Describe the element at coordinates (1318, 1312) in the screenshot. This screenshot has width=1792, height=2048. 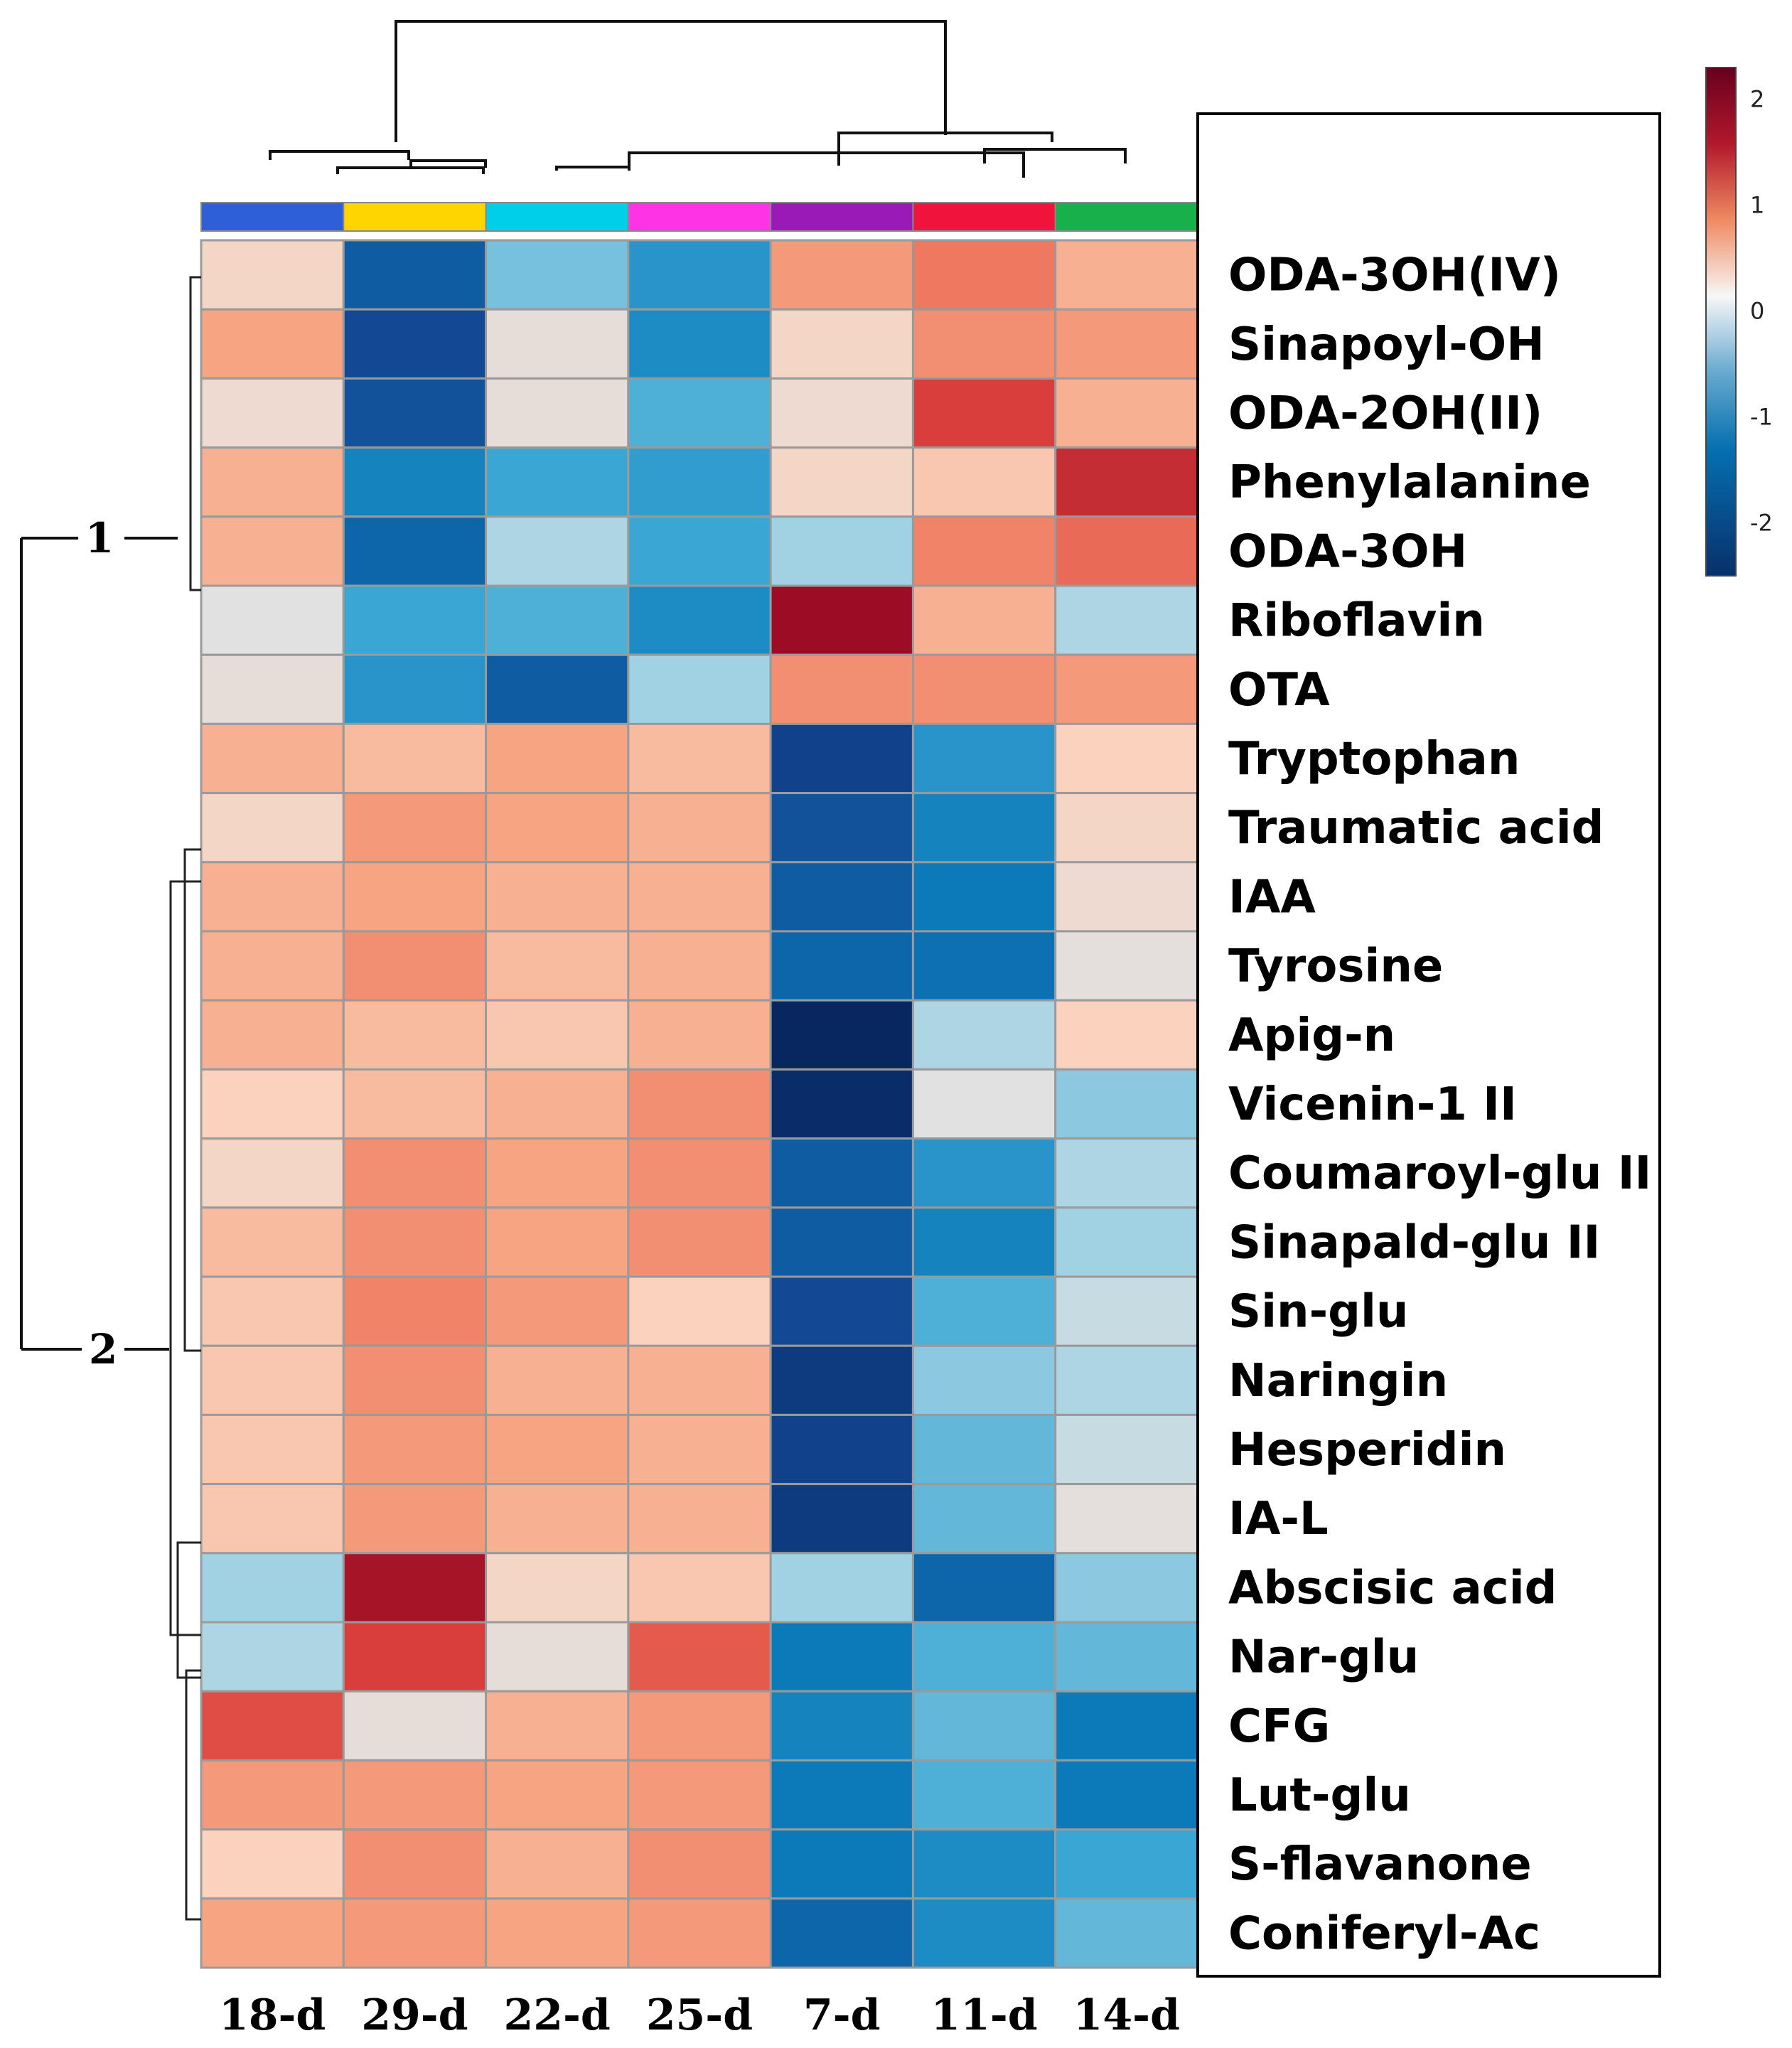
I see `row-label: Sin-glu` at that location.